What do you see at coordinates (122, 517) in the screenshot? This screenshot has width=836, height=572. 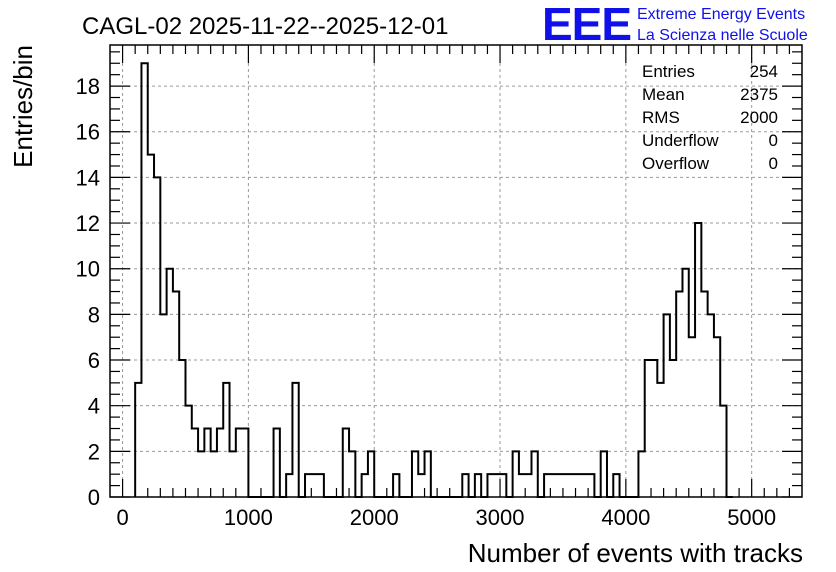 I see `x-tick-label-0: 0` at bounding box center [122, 517].